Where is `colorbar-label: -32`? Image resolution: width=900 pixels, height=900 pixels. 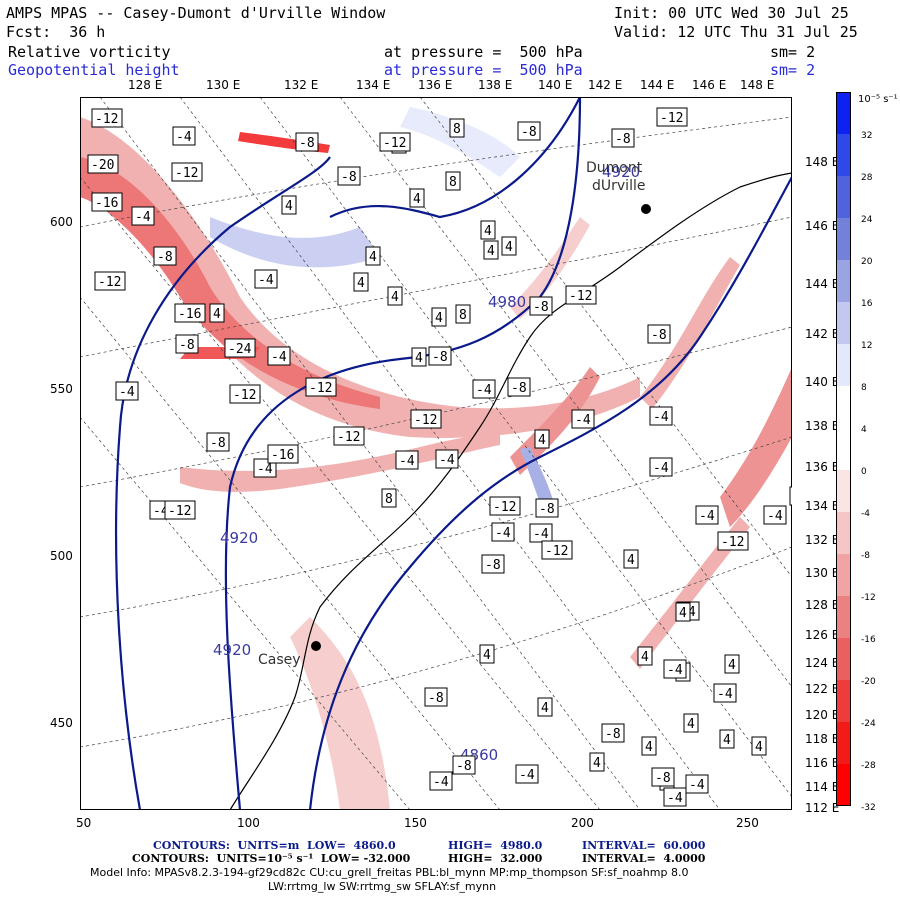 colorbar-label: -32 is located at coordinates (868, 807).